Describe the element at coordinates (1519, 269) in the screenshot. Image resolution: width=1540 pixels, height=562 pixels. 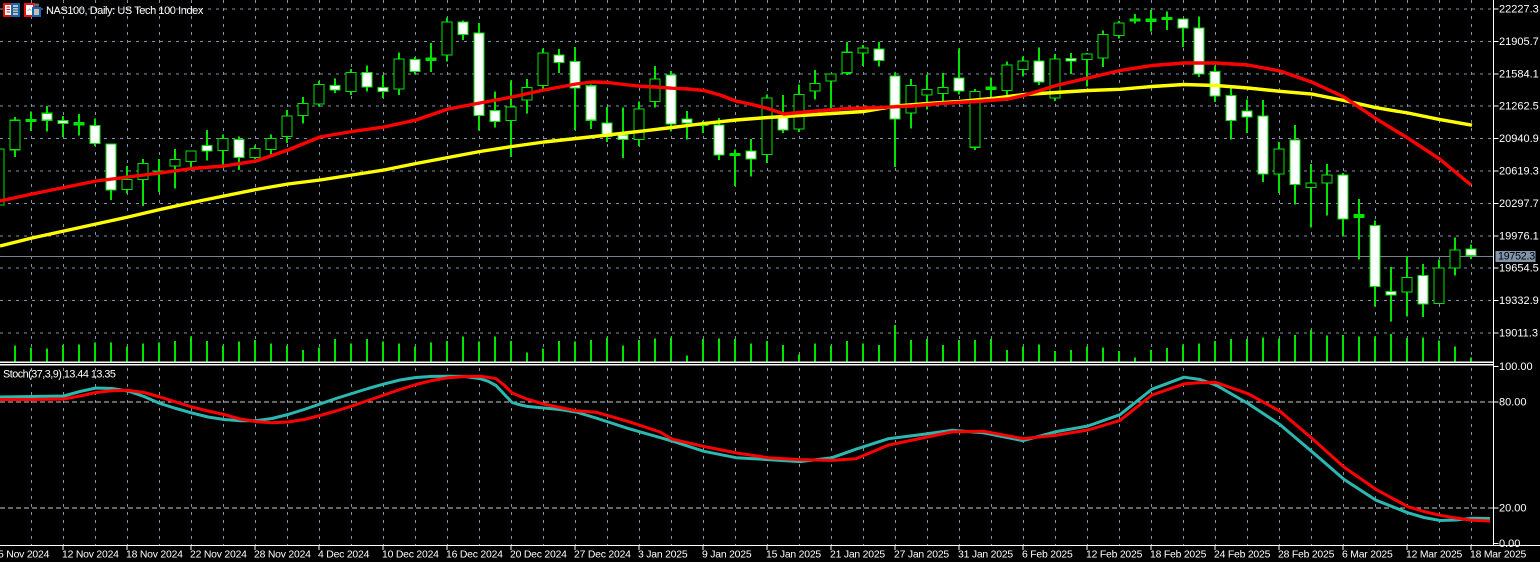
I see `svg-text: 19654.5` at that location.